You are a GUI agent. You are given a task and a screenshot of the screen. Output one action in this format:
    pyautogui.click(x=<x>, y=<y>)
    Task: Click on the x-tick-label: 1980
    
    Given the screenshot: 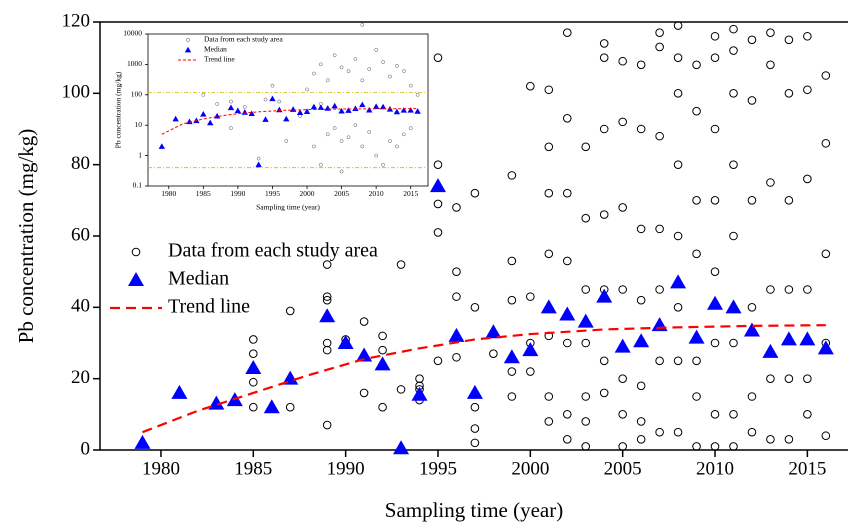 What is the action you would take?
    pyautogui.click(x=168, y=193)
    